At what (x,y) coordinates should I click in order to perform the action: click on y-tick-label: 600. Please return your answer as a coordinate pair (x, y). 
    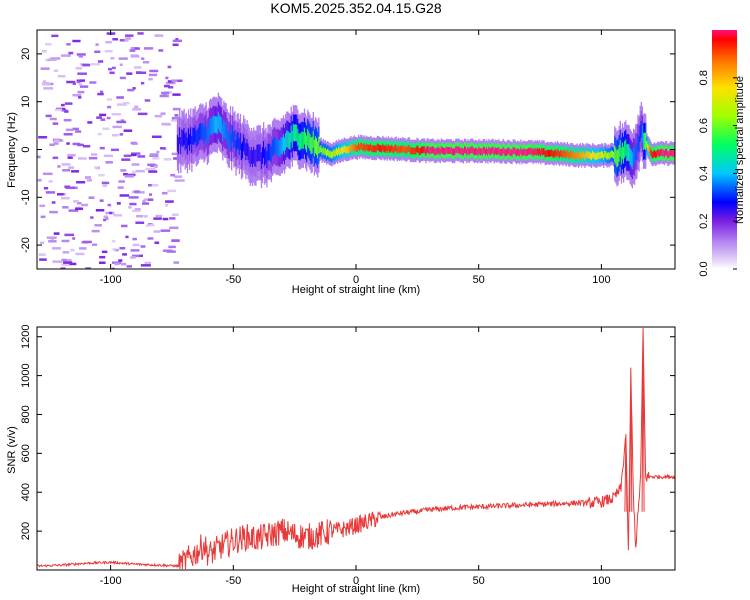
    Looking at the image, I should click on (26, 453).